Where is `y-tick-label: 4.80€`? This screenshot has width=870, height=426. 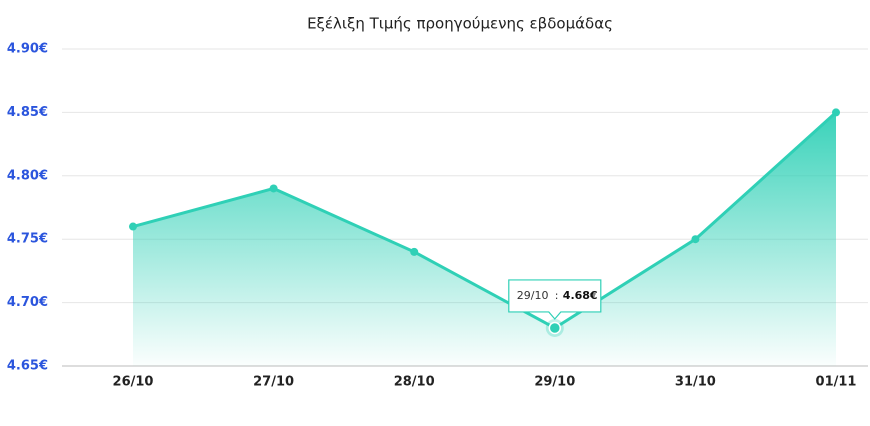 y-tick-label: 4.80€ is located at coordinates (27, 175).